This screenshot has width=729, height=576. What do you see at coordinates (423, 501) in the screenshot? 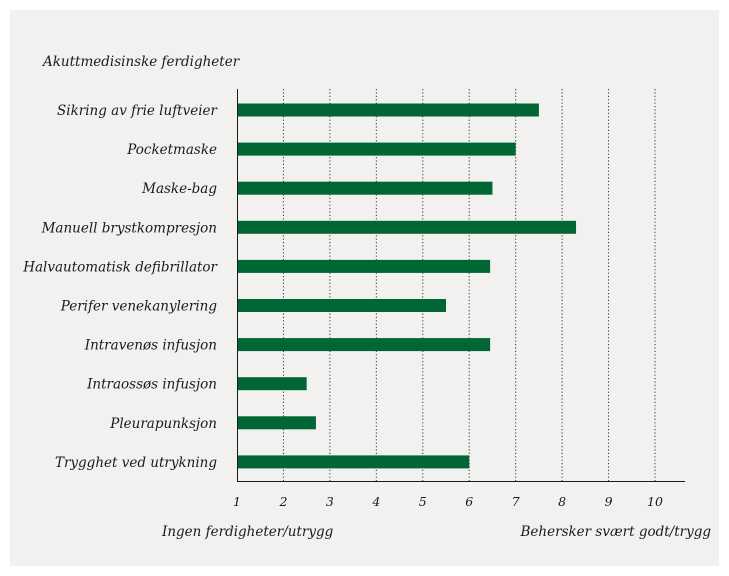
I see `x-tick-label: 5` at bounding box center [423, 501].